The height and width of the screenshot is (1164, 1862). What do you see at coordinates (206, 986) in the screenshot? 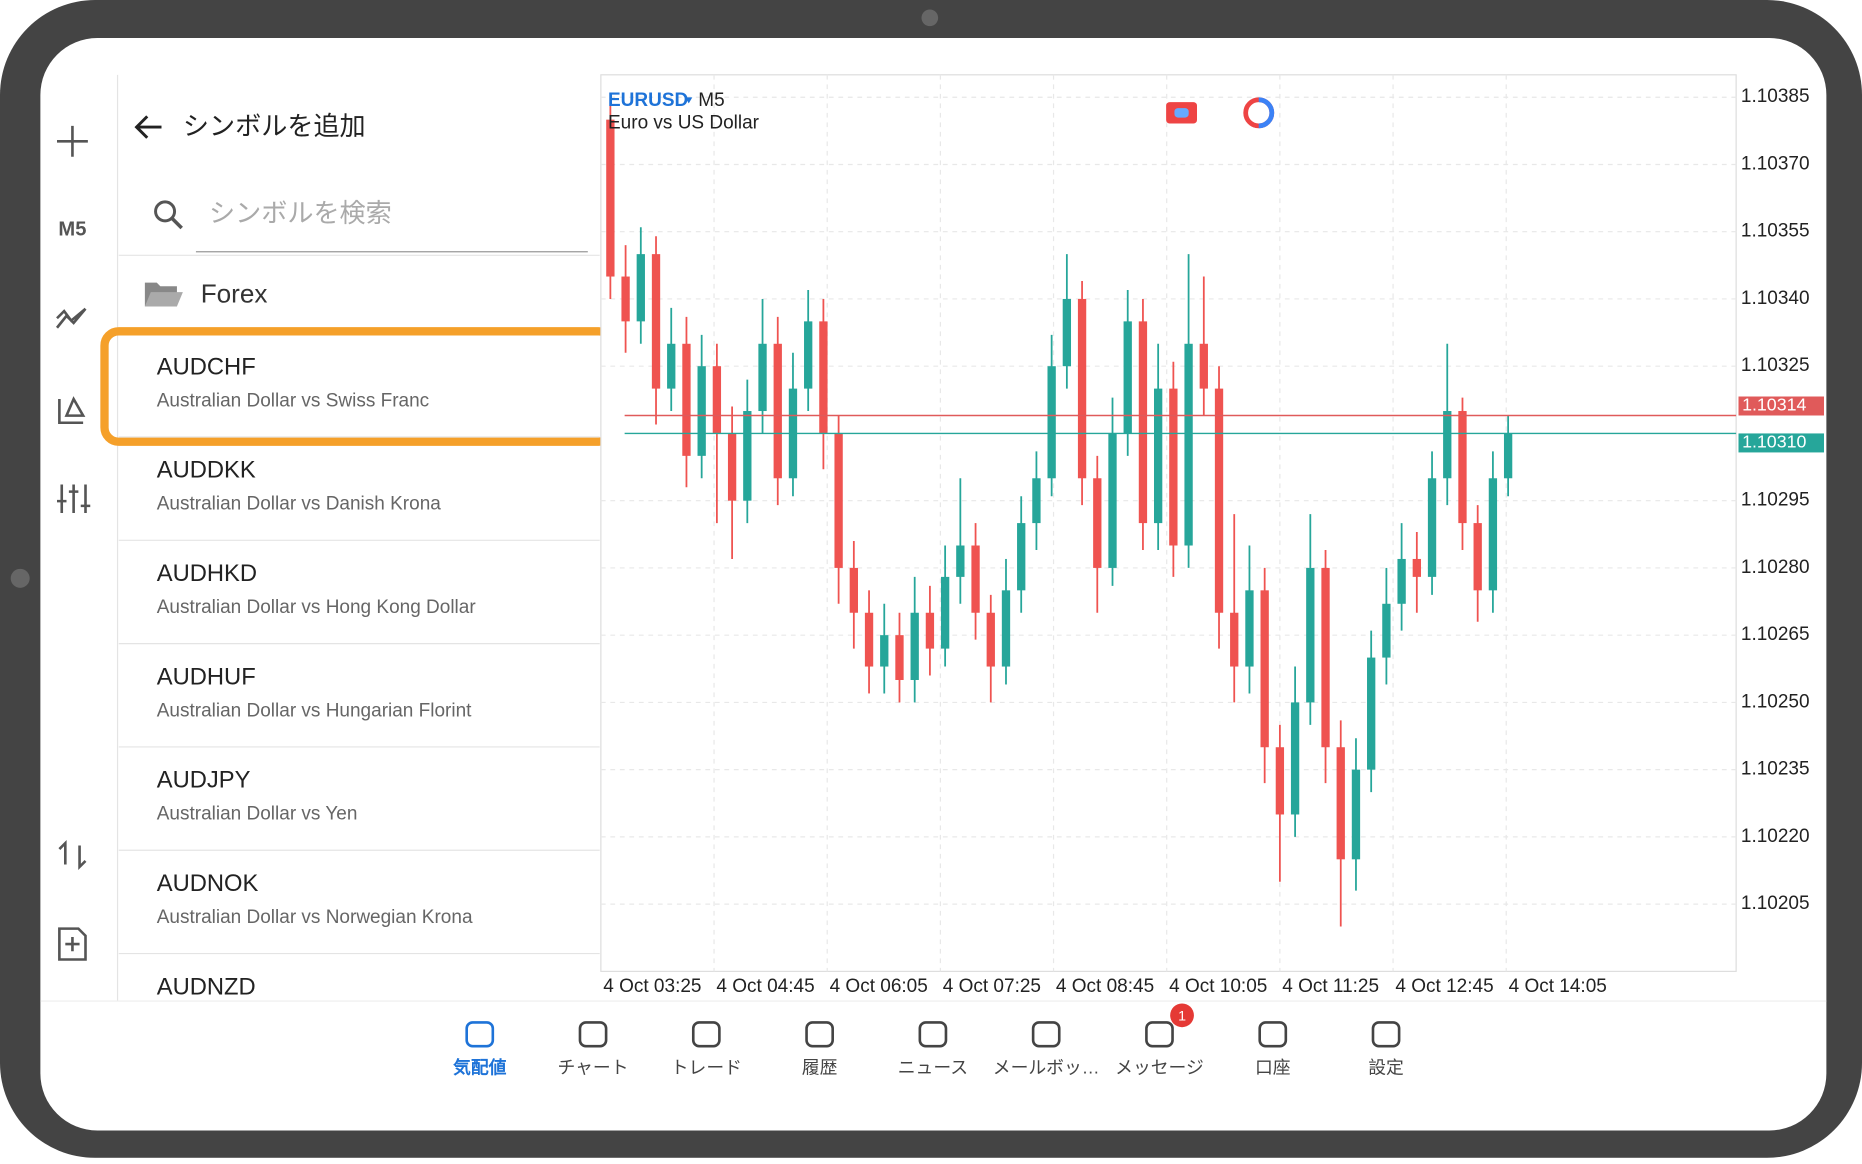
I see `symbol-name: AUDNZD` at bounding box center [206, 986].